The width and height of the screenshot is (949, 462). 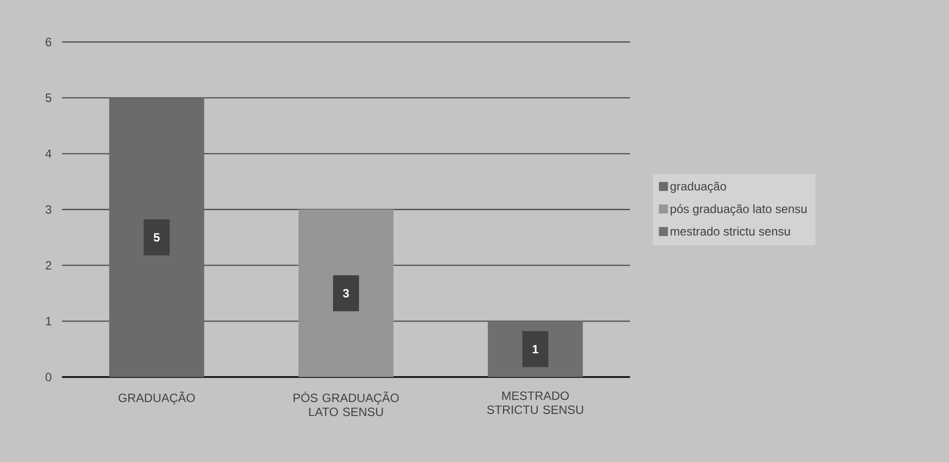 I want to click on y-tick-label: 3, so click(x=49, y=209).